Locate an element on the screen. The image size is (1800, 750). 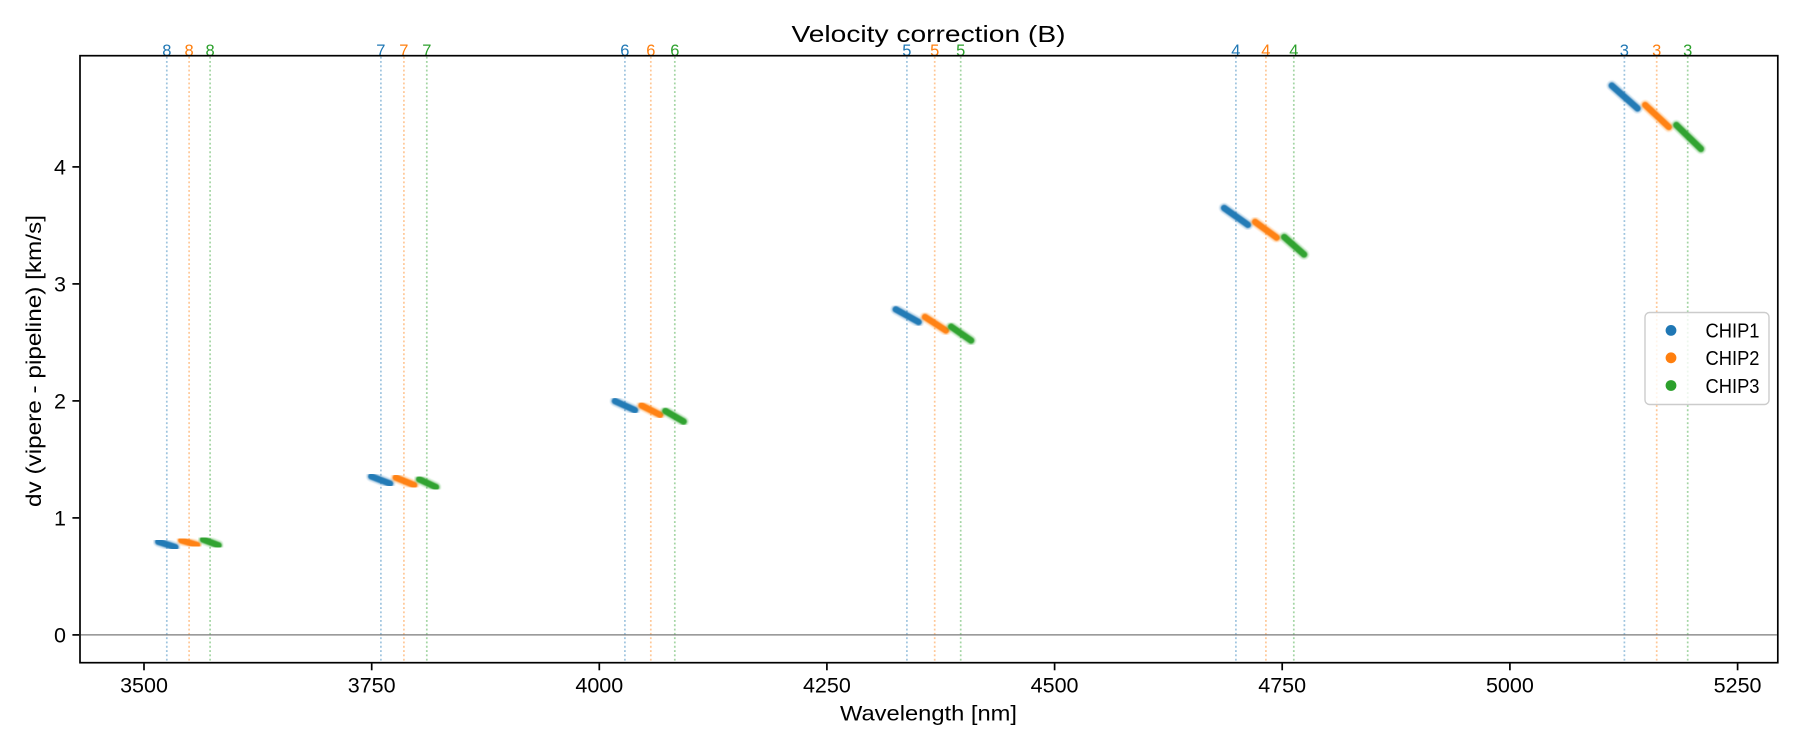
svg-text: 4500 is located at coordinates (1055, 686).